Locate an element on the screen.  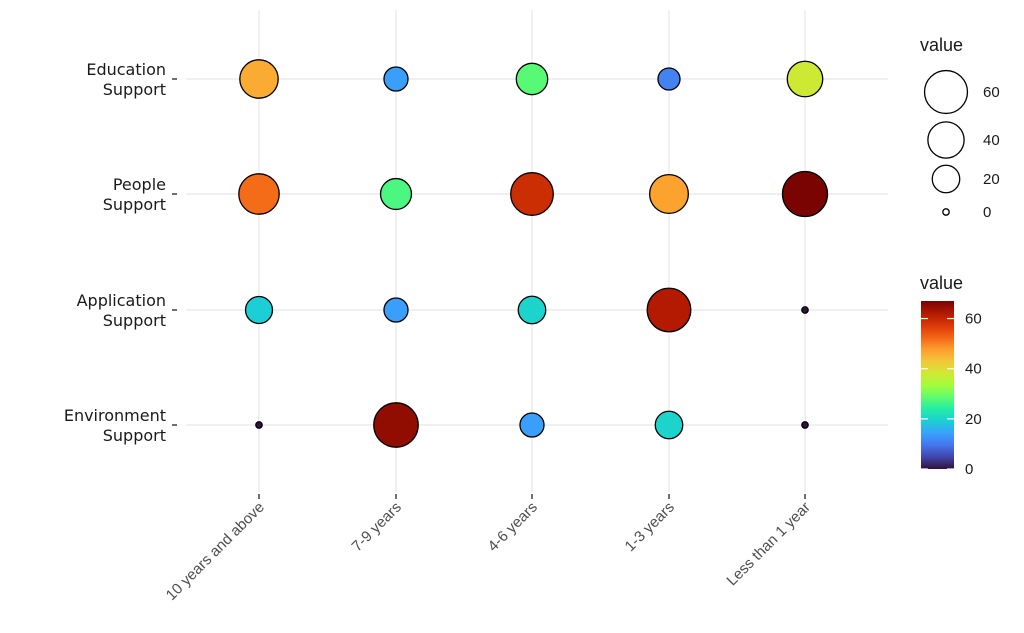
color-legend-label: 0 is located at coordinates (969, 469).